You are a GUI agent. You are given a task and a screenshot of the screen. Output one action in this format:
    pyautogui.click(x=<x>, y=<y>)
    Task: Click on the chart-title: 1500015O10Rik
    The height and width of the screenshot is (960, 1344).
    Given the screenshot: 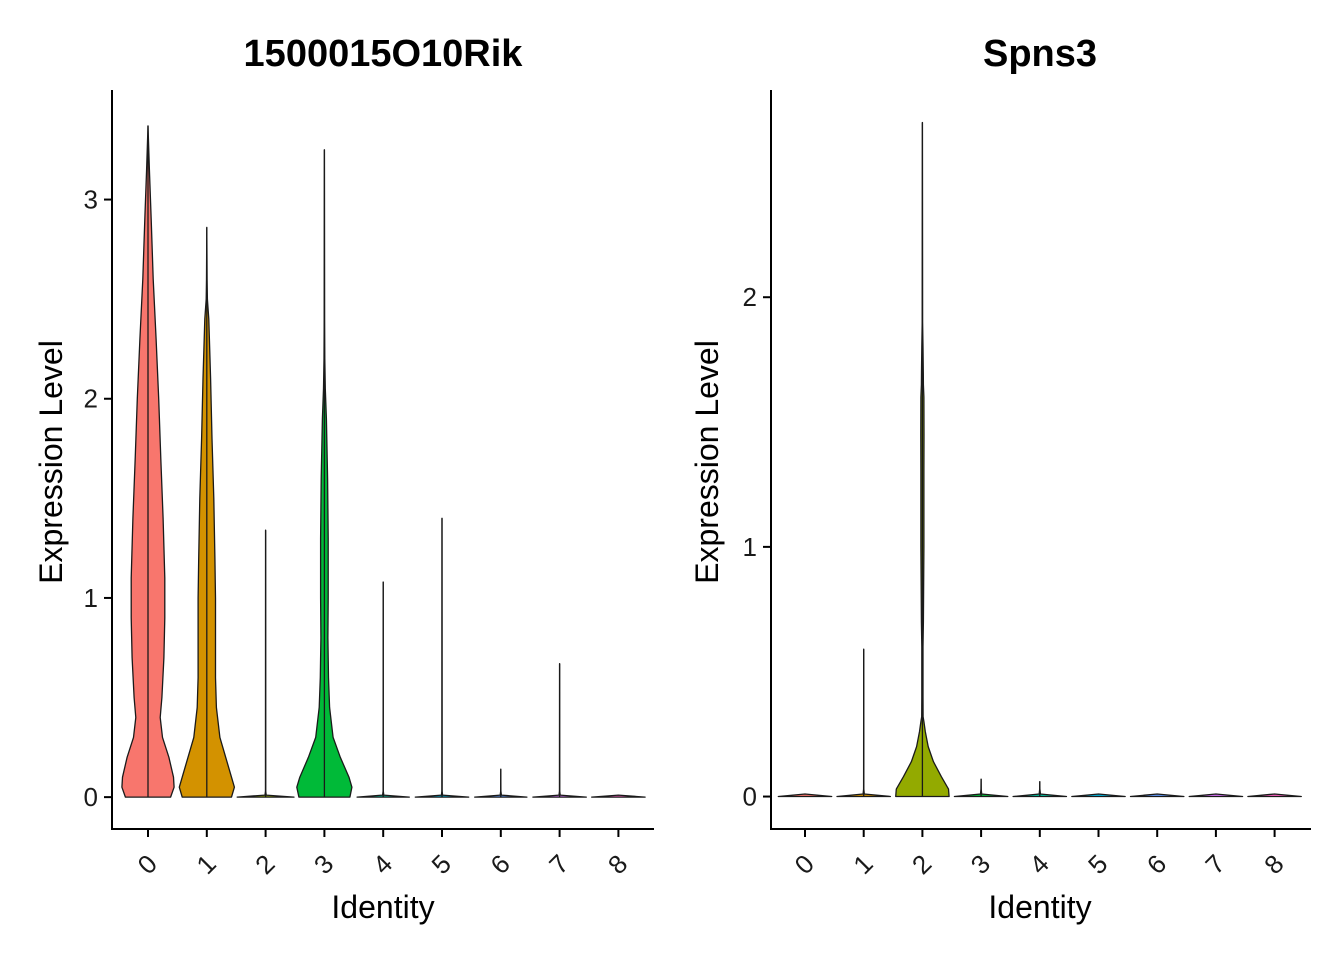 What is the action you would take?
    pyautogui.click(x=384, y=54)
    